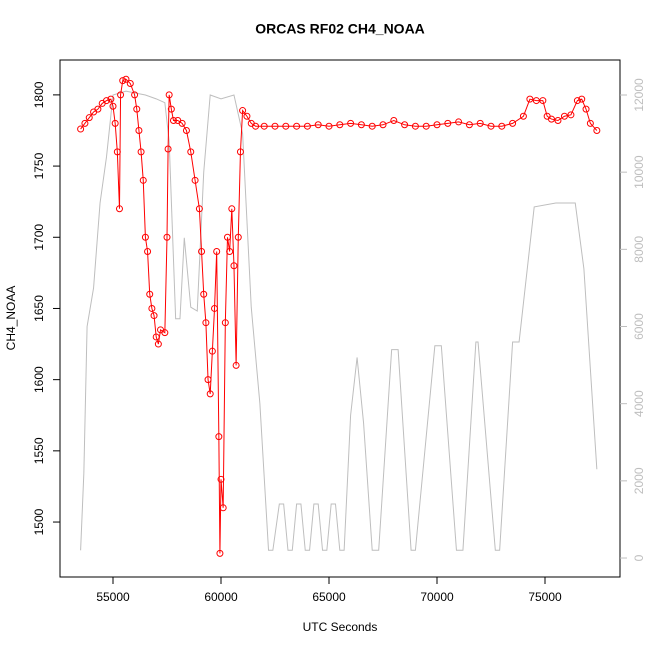 The image size is (650, 650). I want to click on x-axis-label: UTC Seconds, so click(340, 627).